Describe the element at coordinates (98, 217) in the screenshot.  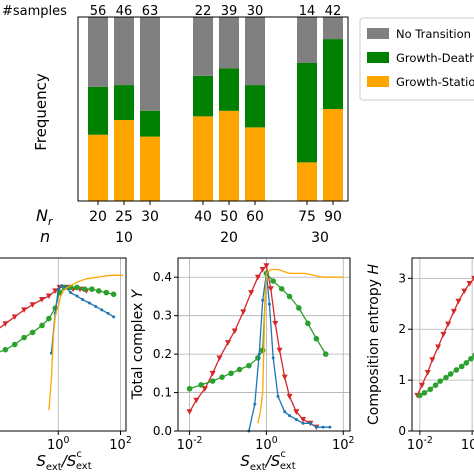
I see `x-tick-label: 20` at that location.